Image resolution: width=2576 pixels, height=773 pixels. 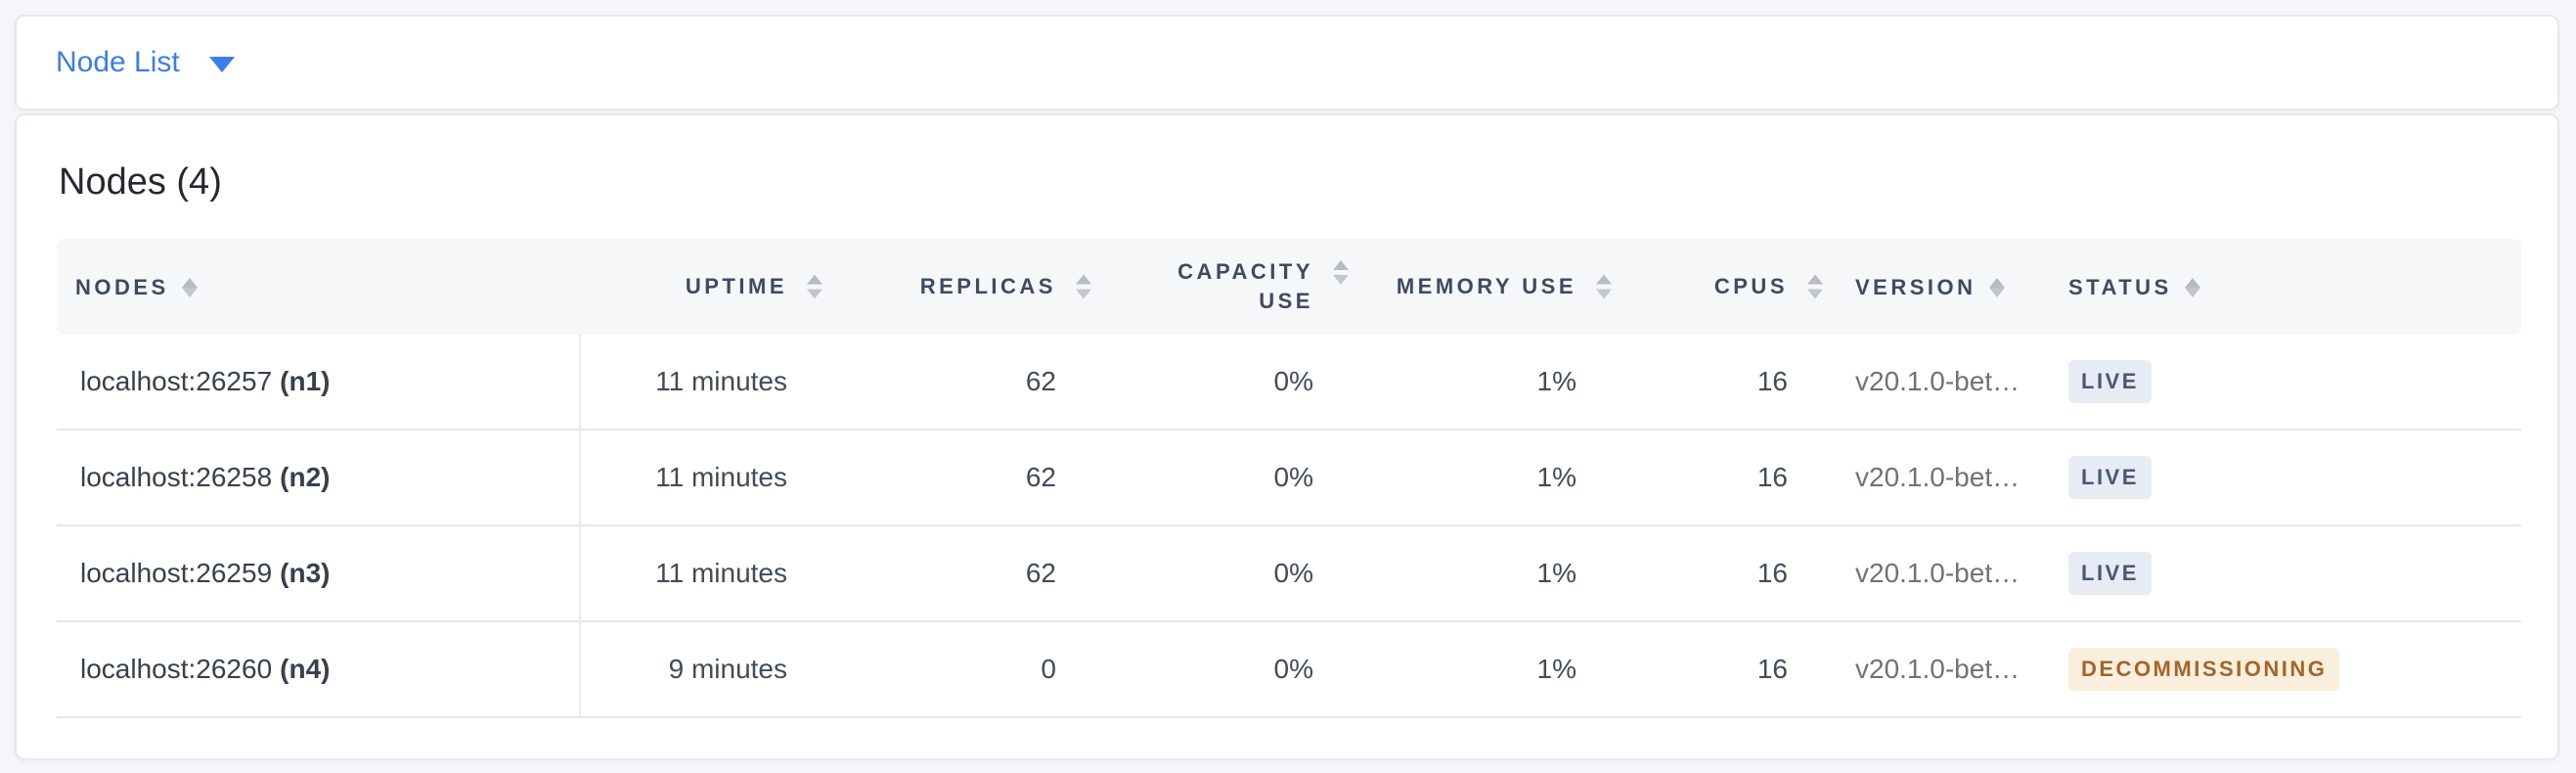 I want to click on status-cell: DECOMMISSIONING, so click(x=2289, y=670).